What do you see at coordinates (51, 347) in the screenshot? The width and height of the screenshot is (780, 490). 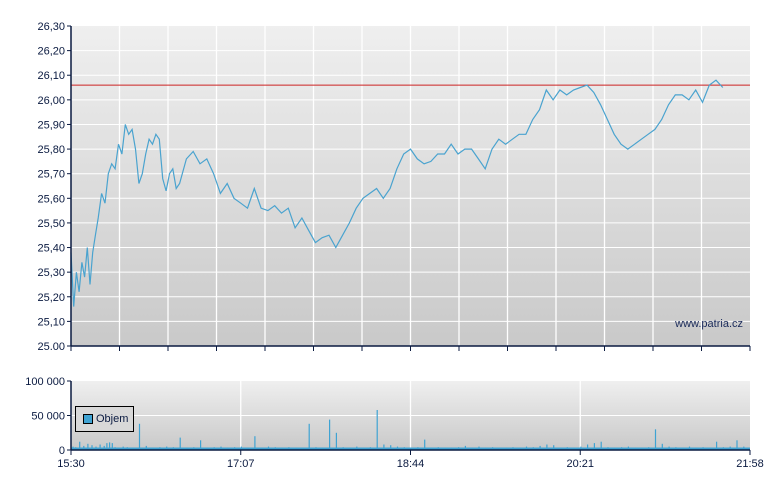 I see `price-y-tick-label: 25.00` at bounding box center [51, 347].